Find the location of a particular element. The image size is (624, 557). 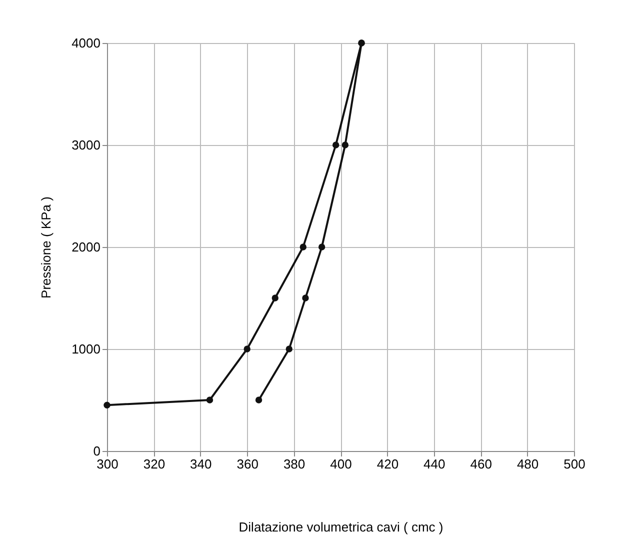

x-tick-label: 380 is located at coordinates (294, 464).